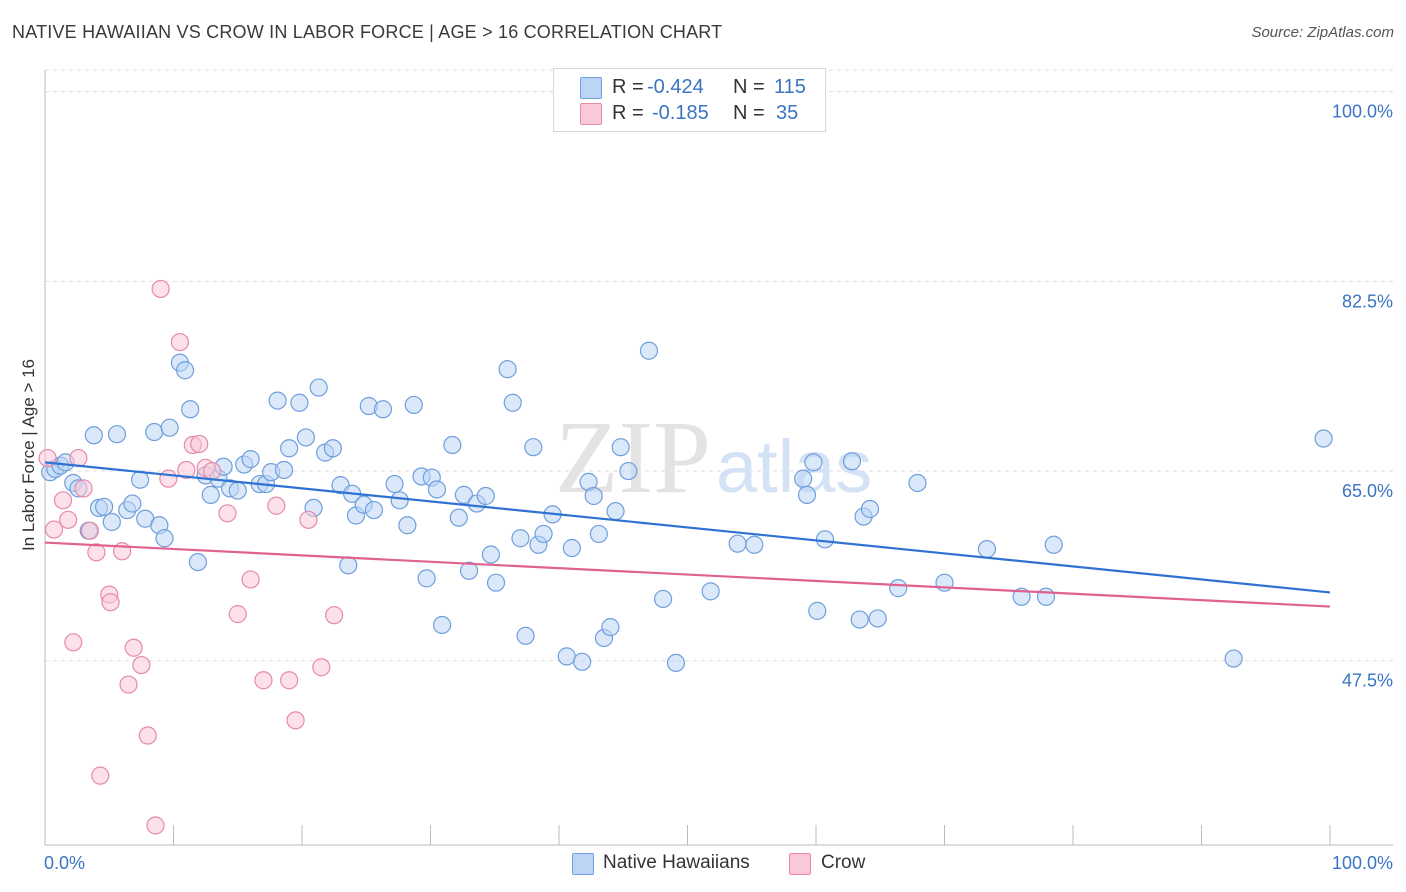 This screenshot has width=1406, height=892. What do you see at coordinates (1367, 301) in the screenshot?
I see `y-tick-label: 82.5%` at bounding box center [1367, 301].